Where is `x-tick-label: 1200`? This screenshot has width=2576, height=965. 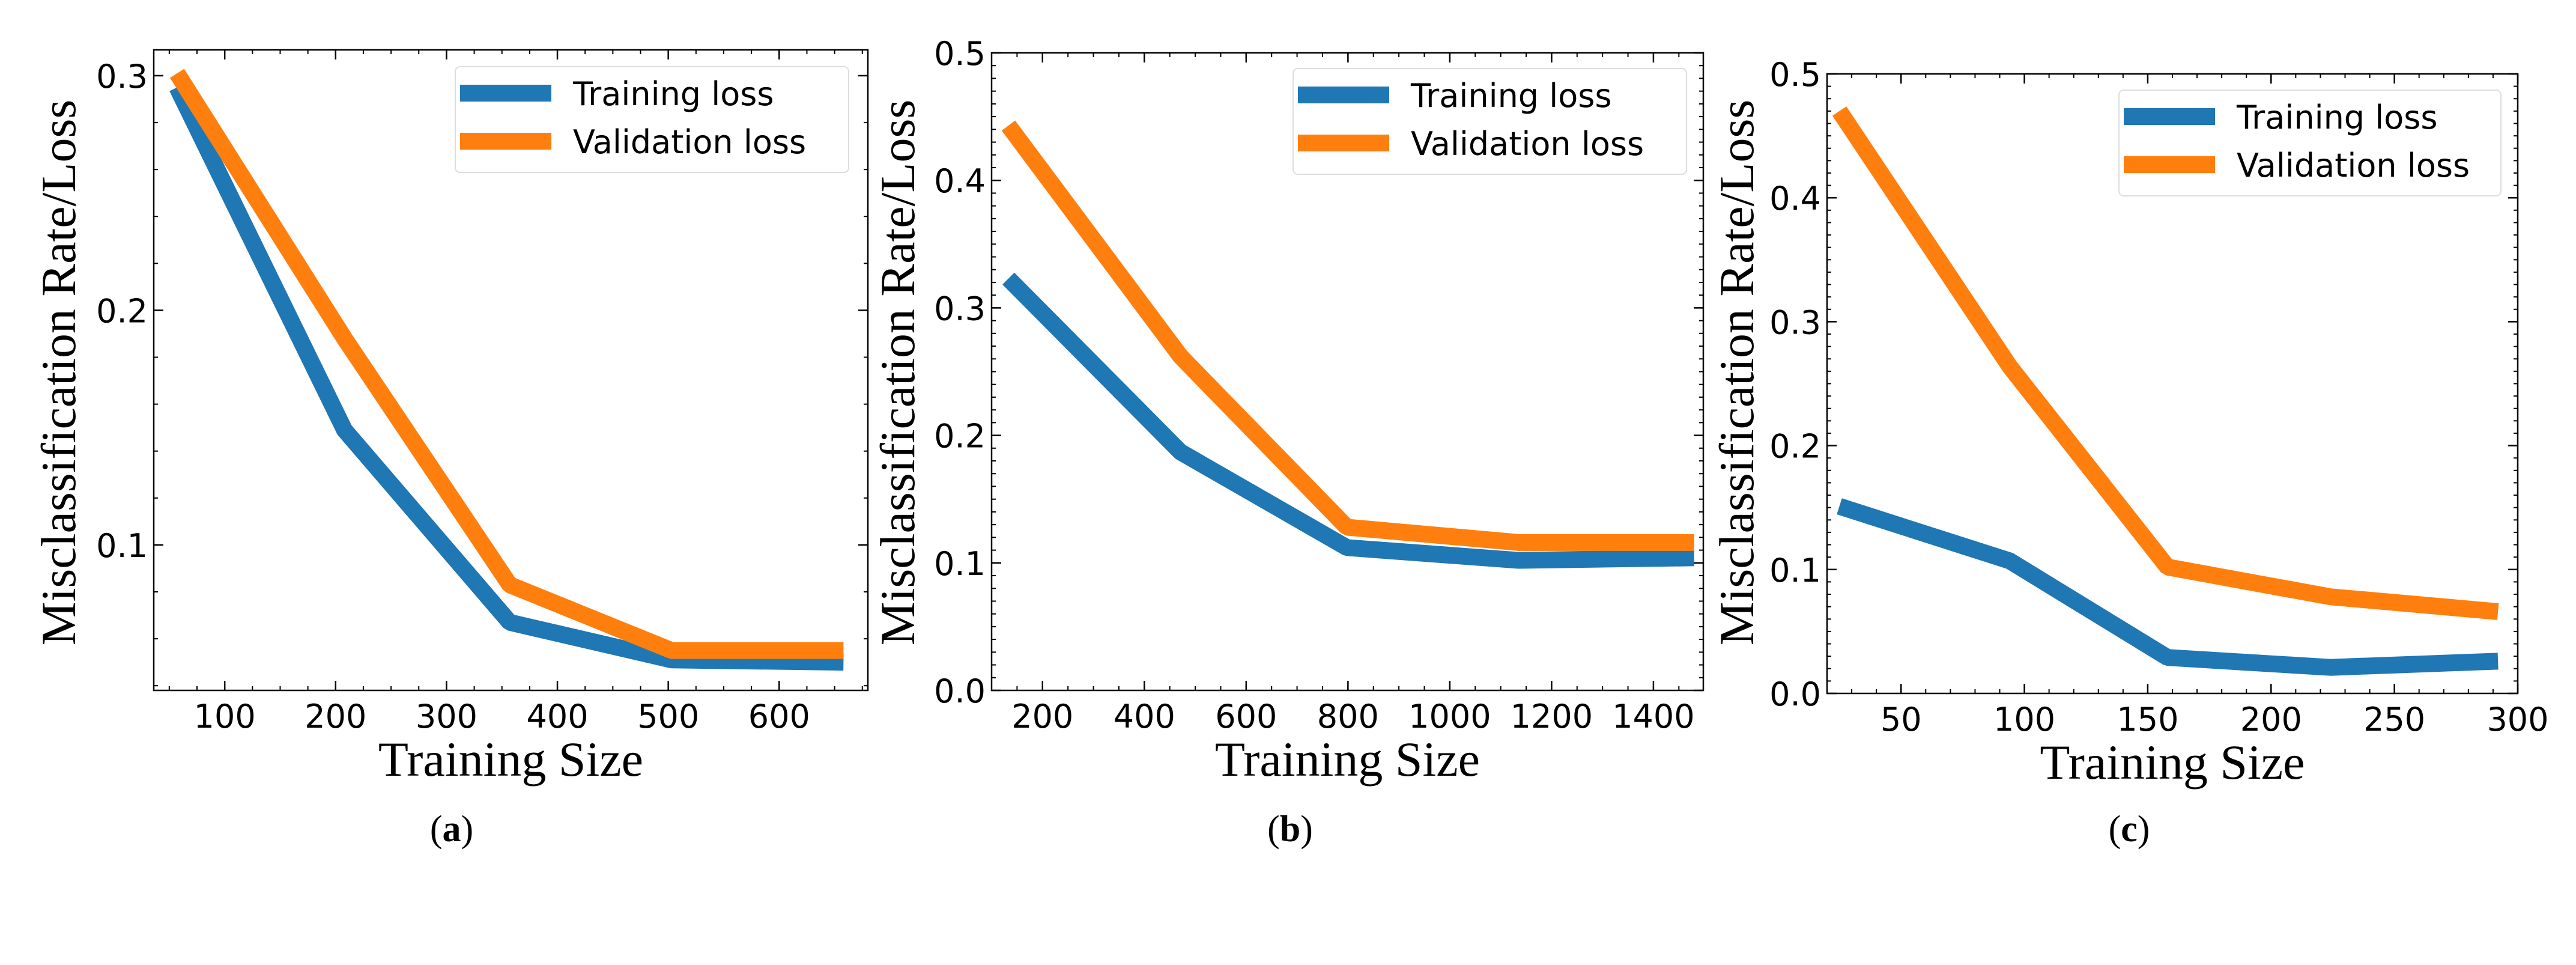 x-tick-label: 1200 is located at coordinates (1552, 716).